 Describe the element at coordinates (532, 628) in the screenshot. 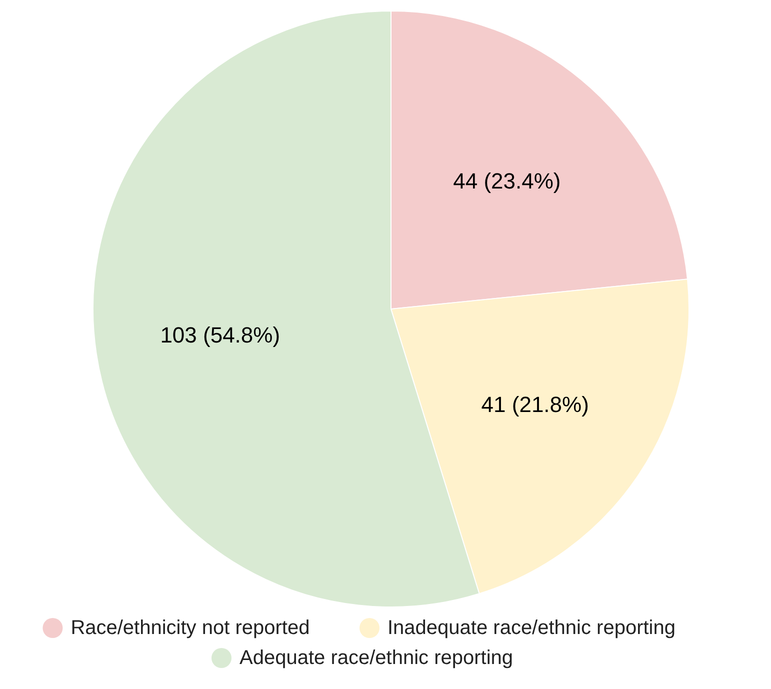

I see `legend-label: Inadequate race/ethnic reporting` at that location.